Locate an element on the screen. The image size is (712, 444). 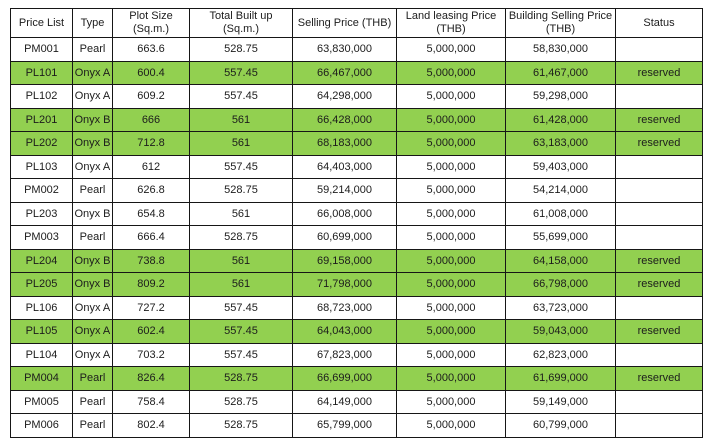
column-sublabel: (THB) is located at coordinates (451, 29).